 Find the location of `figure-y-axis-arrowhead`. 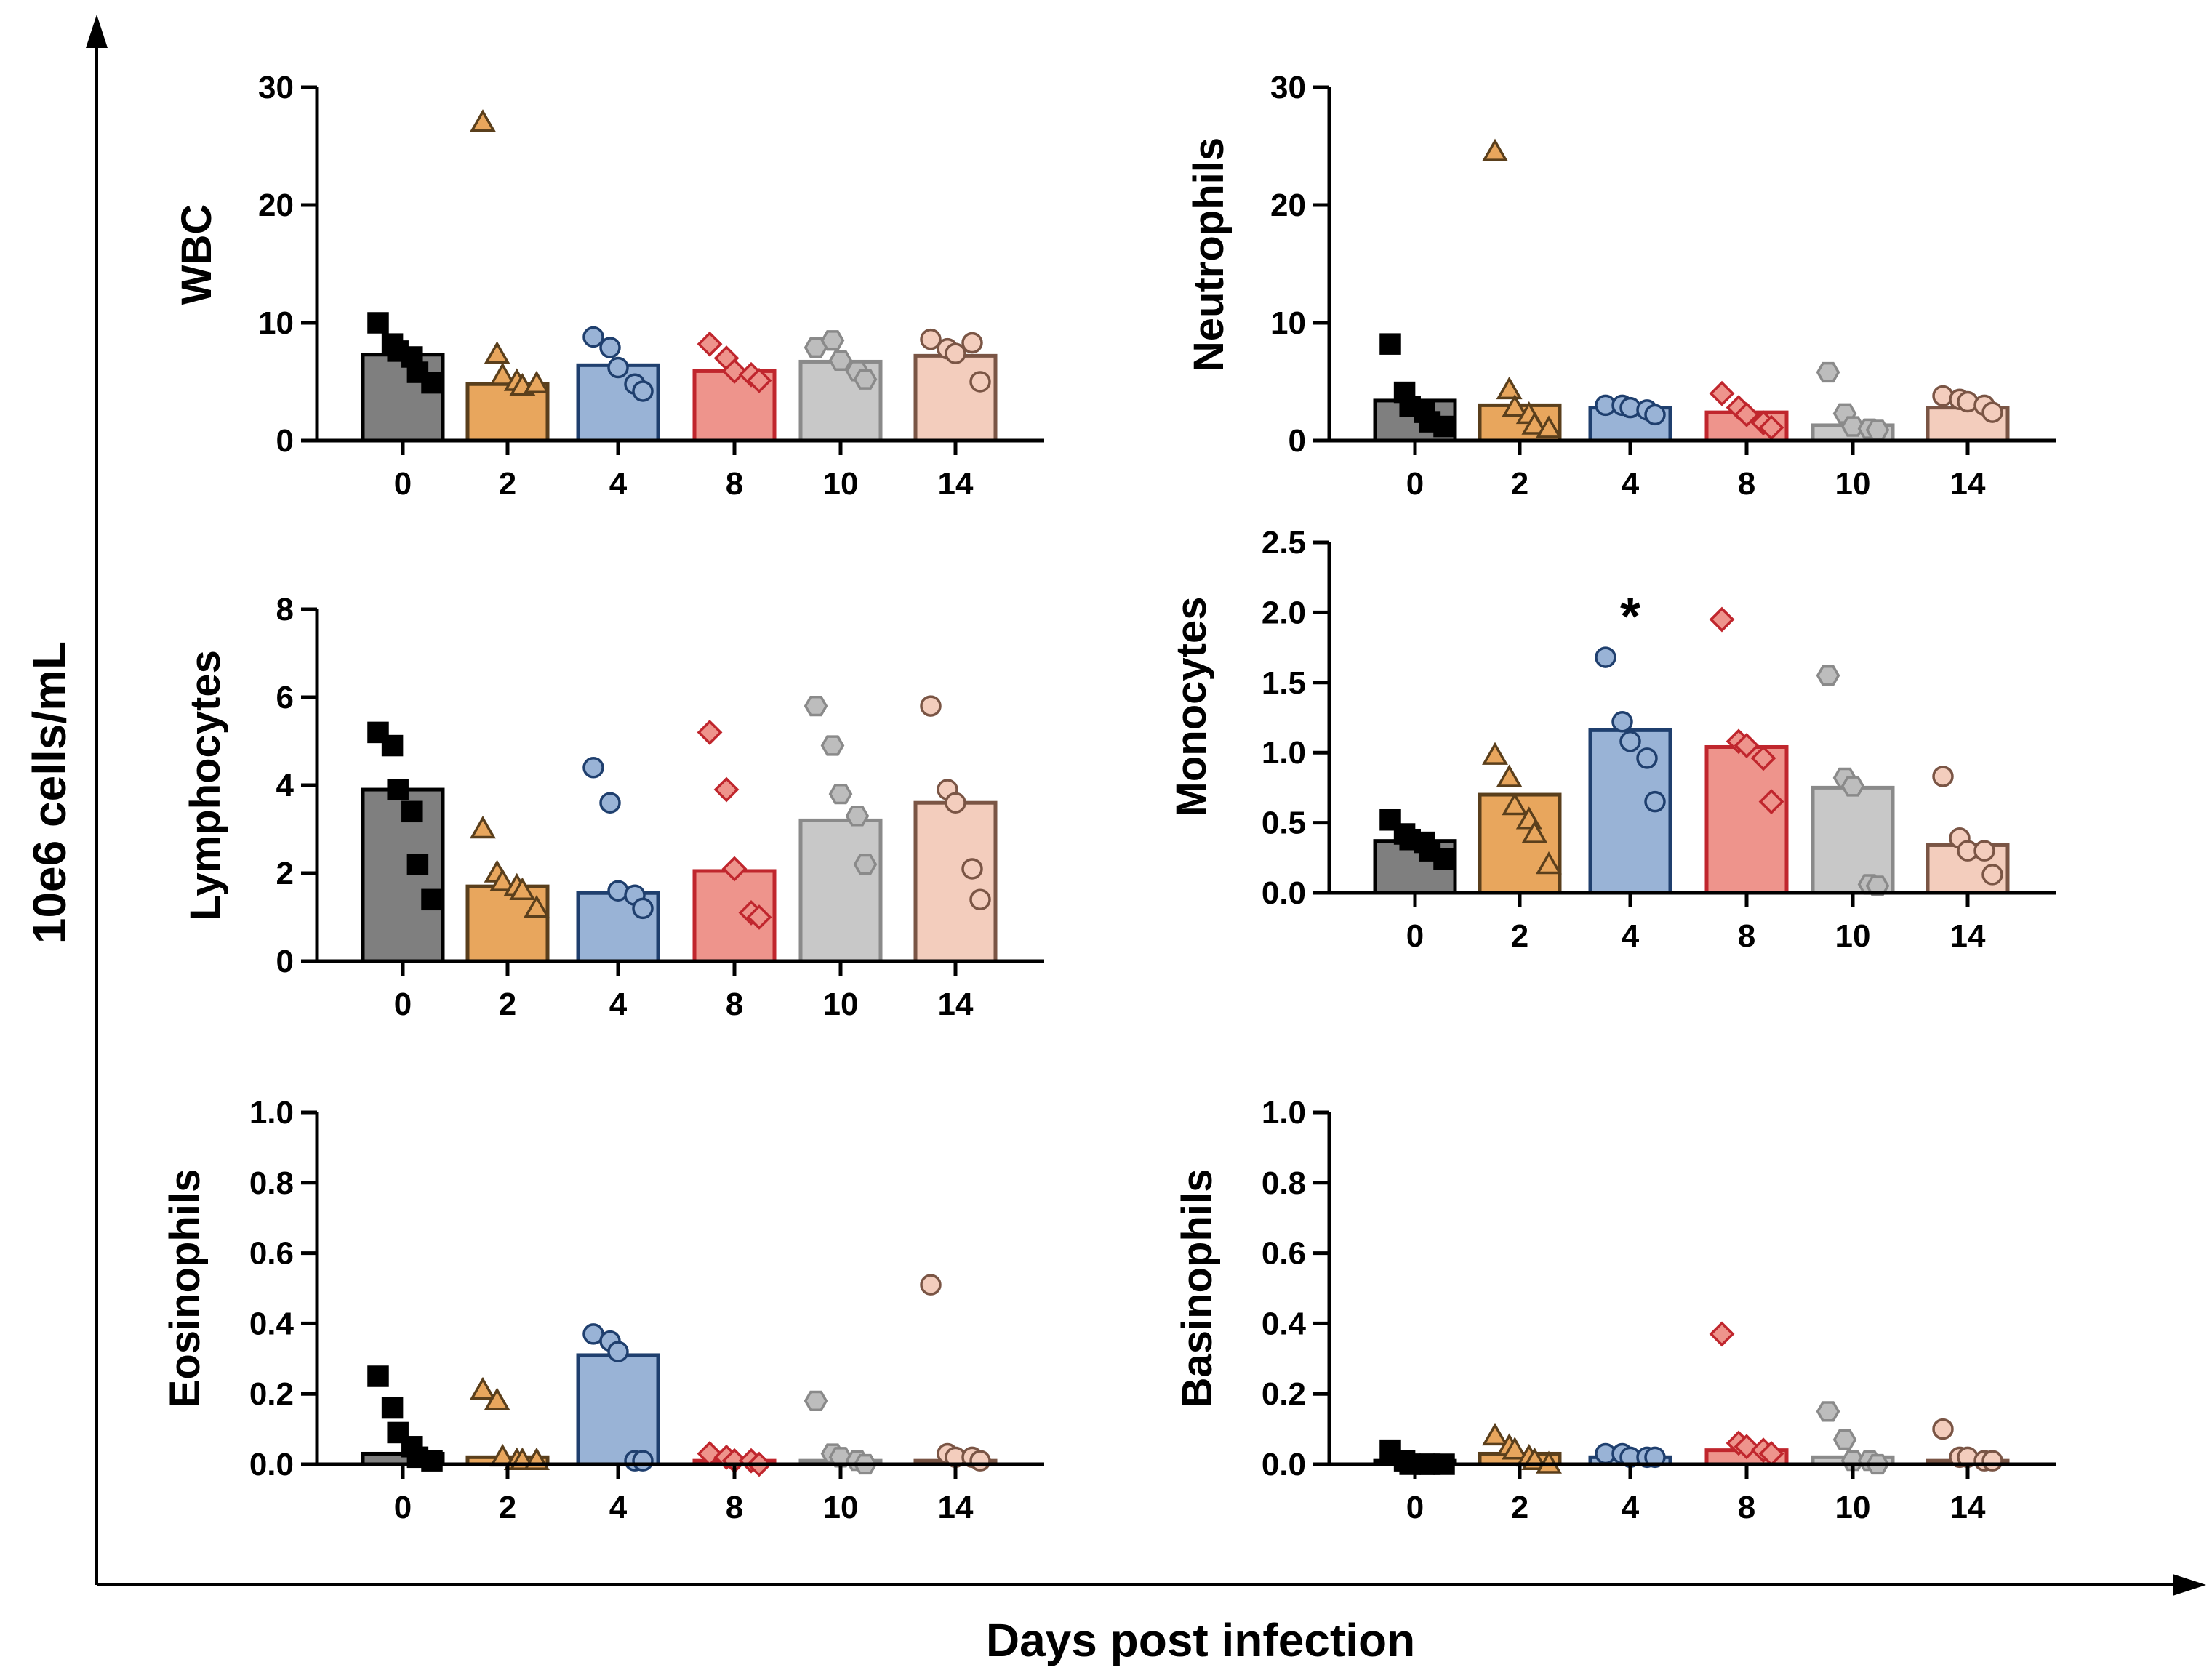

figure-y-axis-arrowhead is located at coordinates (97, 31).